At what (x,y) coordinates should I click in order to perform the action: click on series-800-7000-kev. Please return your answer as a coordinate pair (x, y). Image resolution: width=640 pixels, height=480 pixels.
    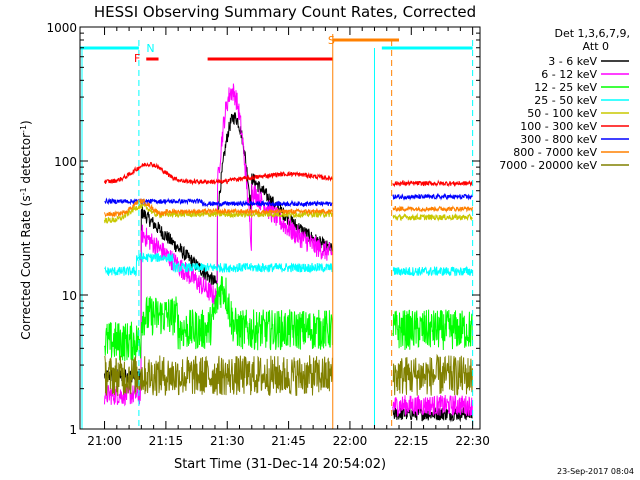
    Looking at the image, I should click on (288, 208).